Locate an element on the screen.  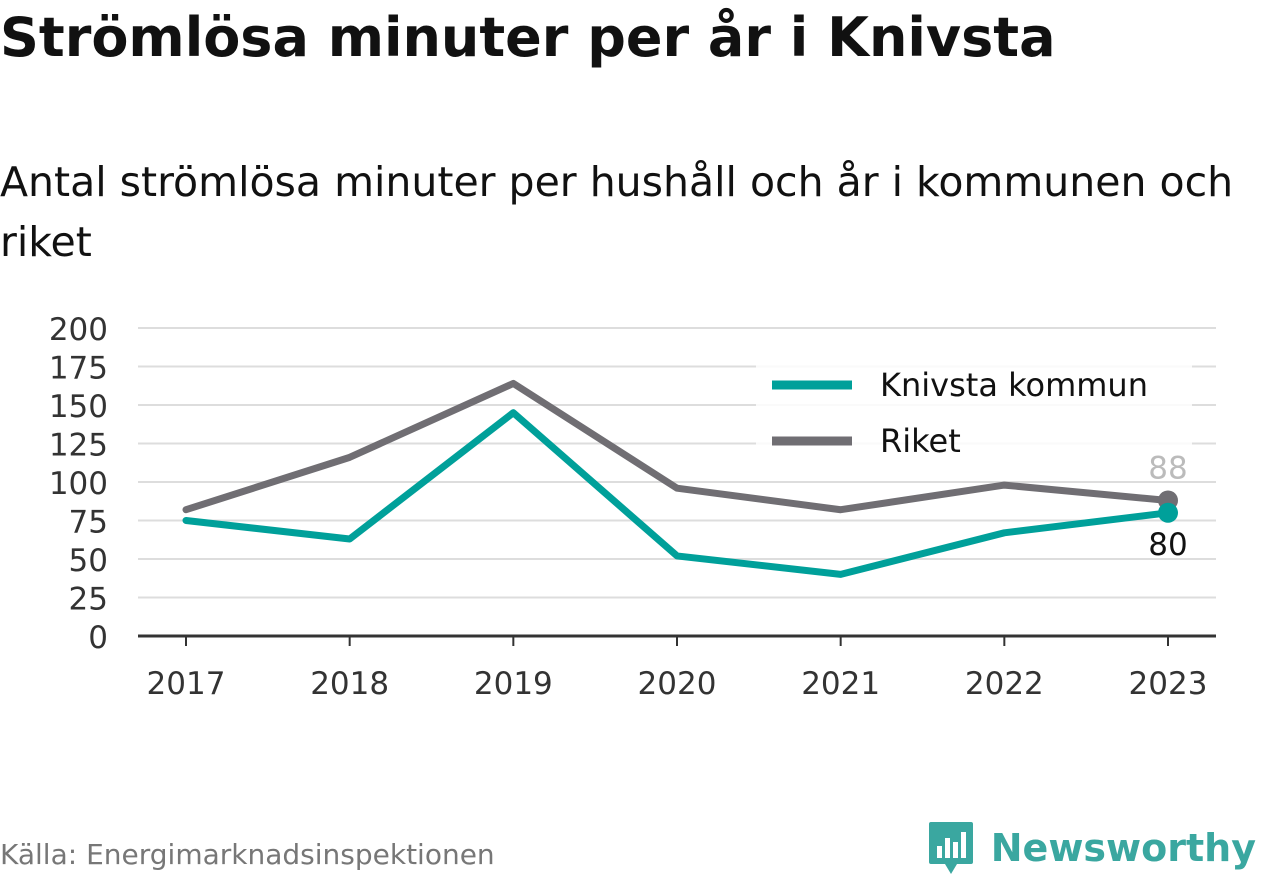
x-axis: 2017 2018 2019 2020 2021 2022 2023 is located at coordinates (677, 668).